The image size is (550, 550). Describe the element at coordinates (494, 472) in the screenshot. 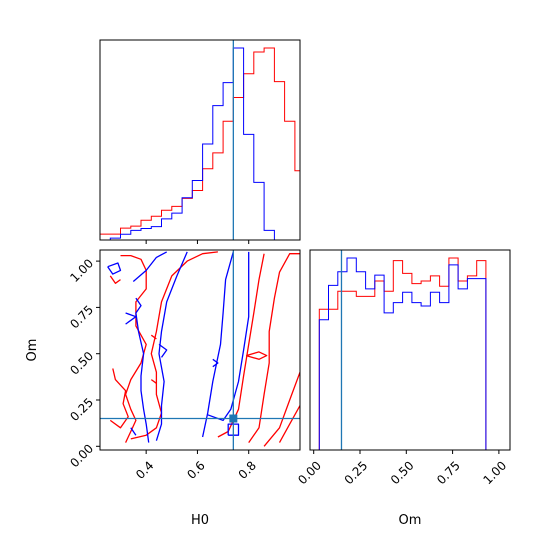

I see `om-tick-label-4: 1.00` at that location.